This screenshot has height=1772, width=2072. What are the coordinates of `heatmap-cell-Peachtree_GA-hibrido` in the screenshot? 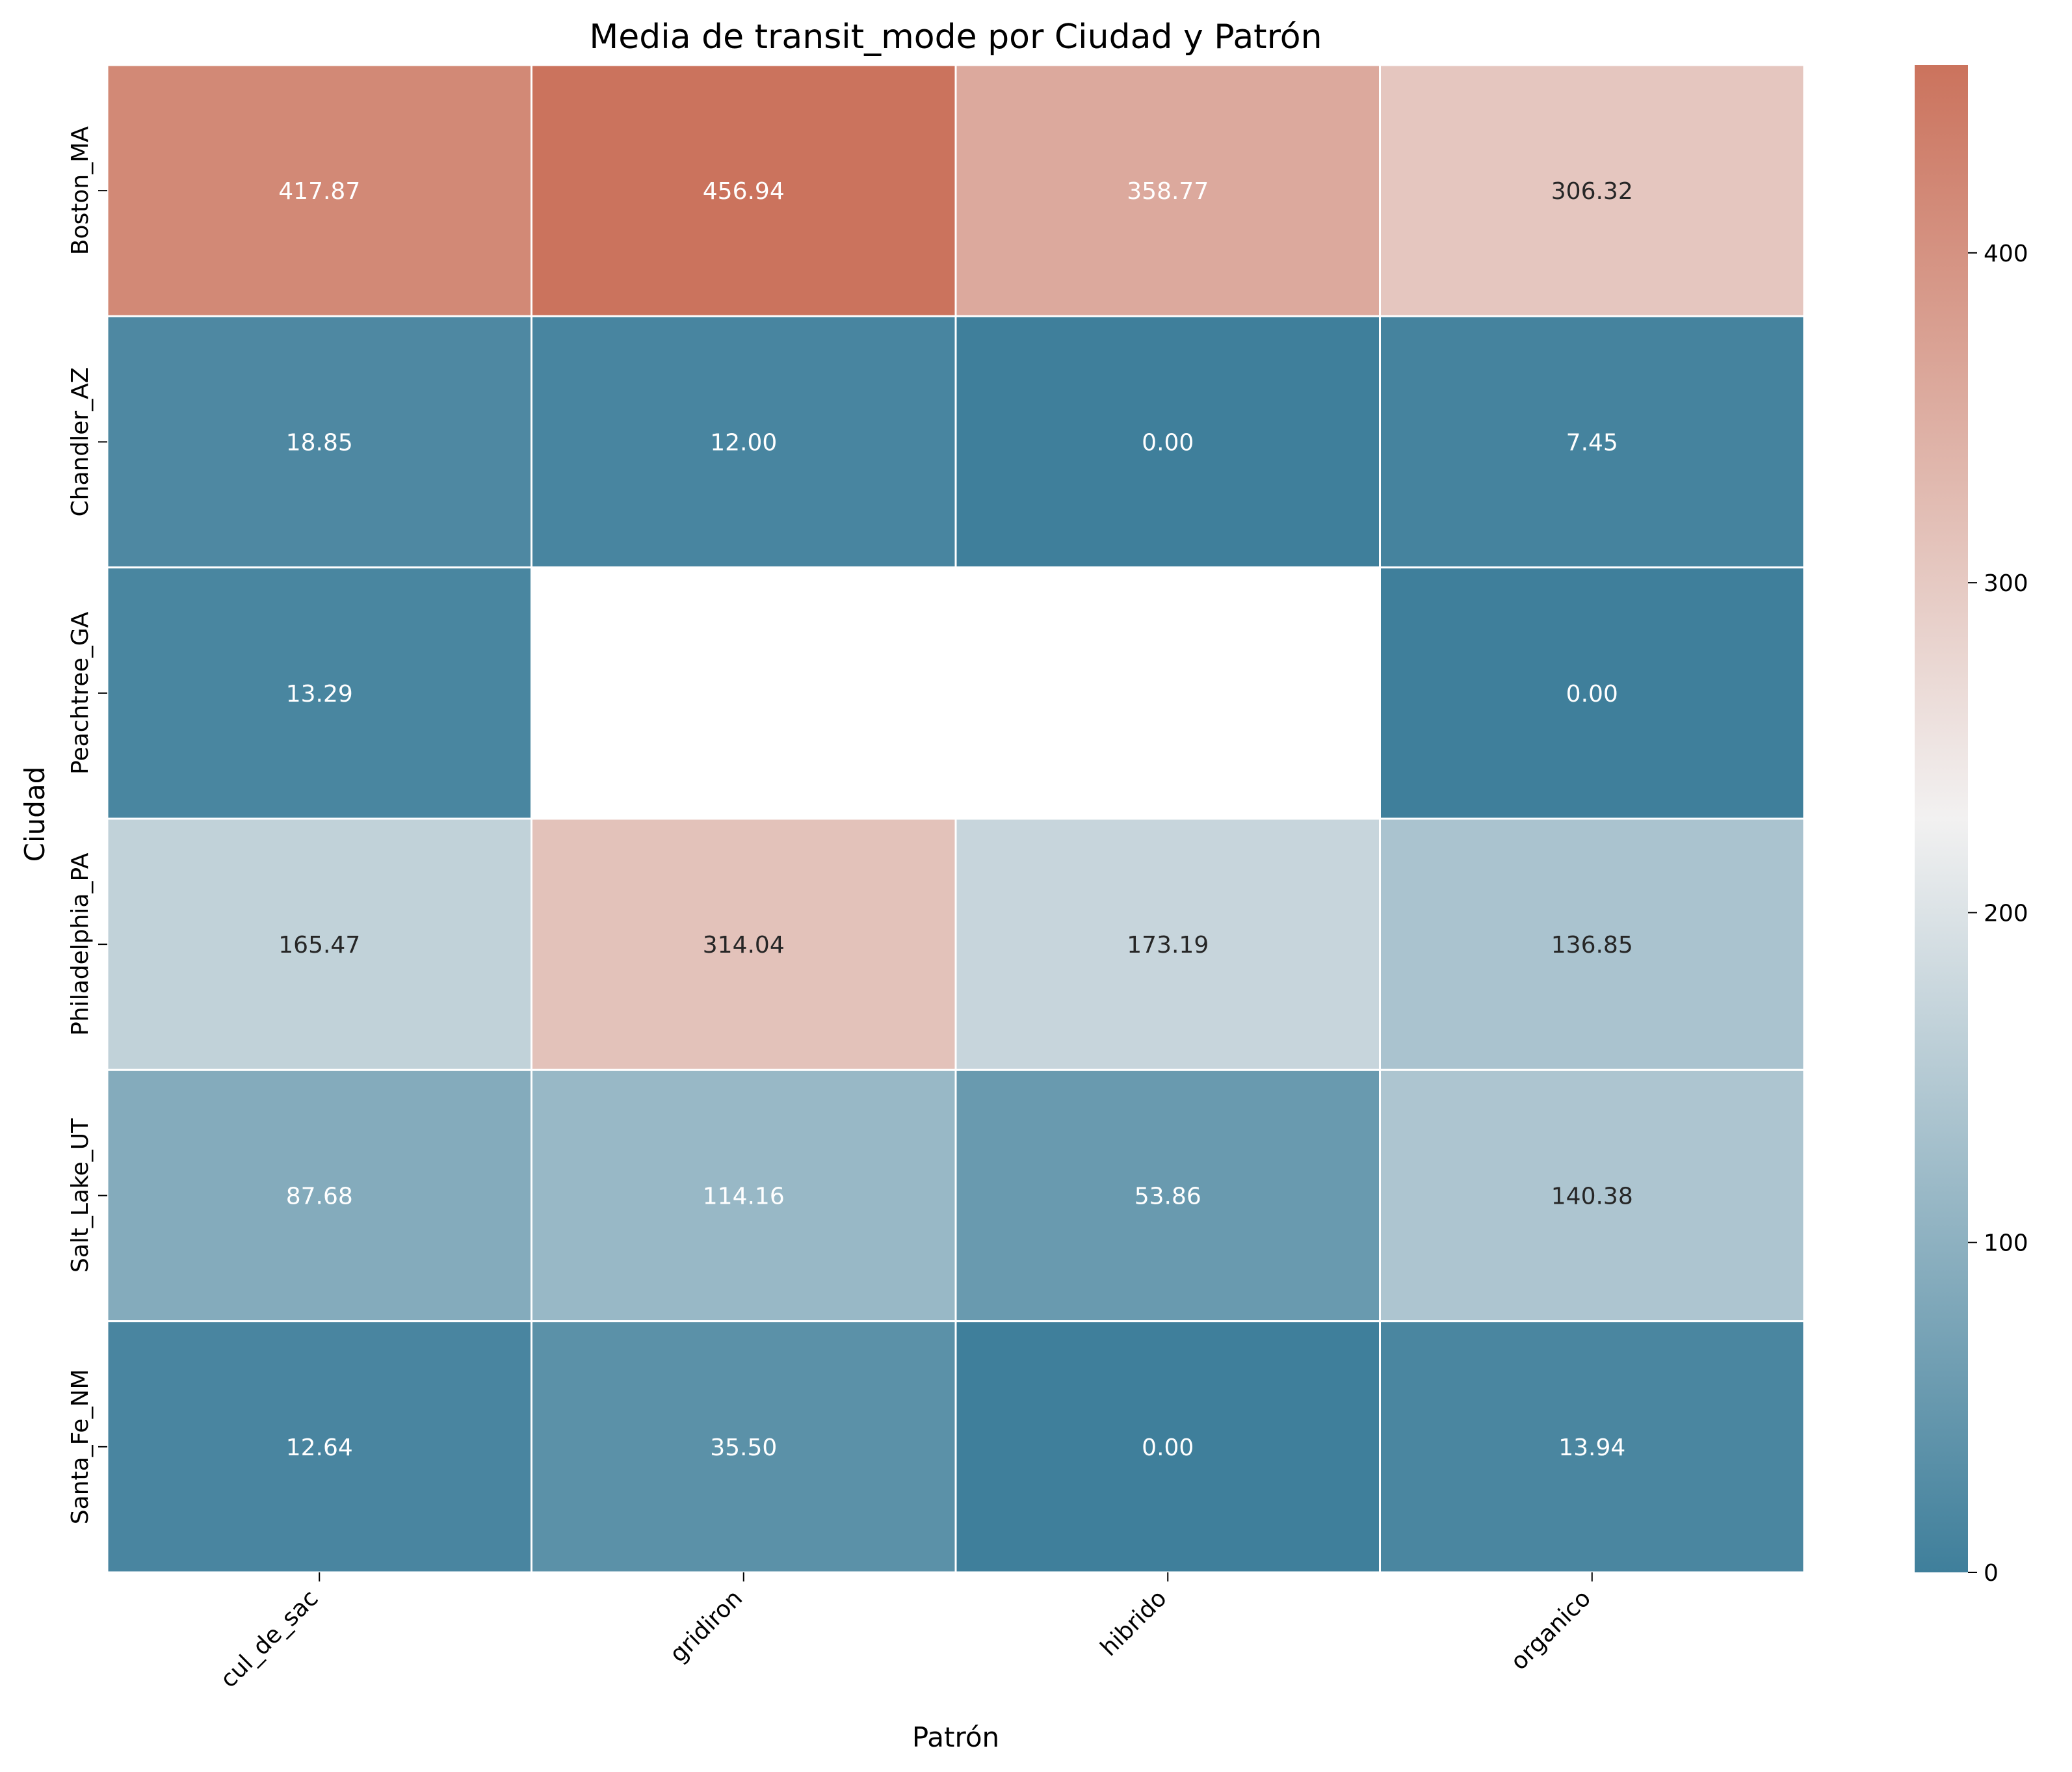 It's located at (1167, 693).